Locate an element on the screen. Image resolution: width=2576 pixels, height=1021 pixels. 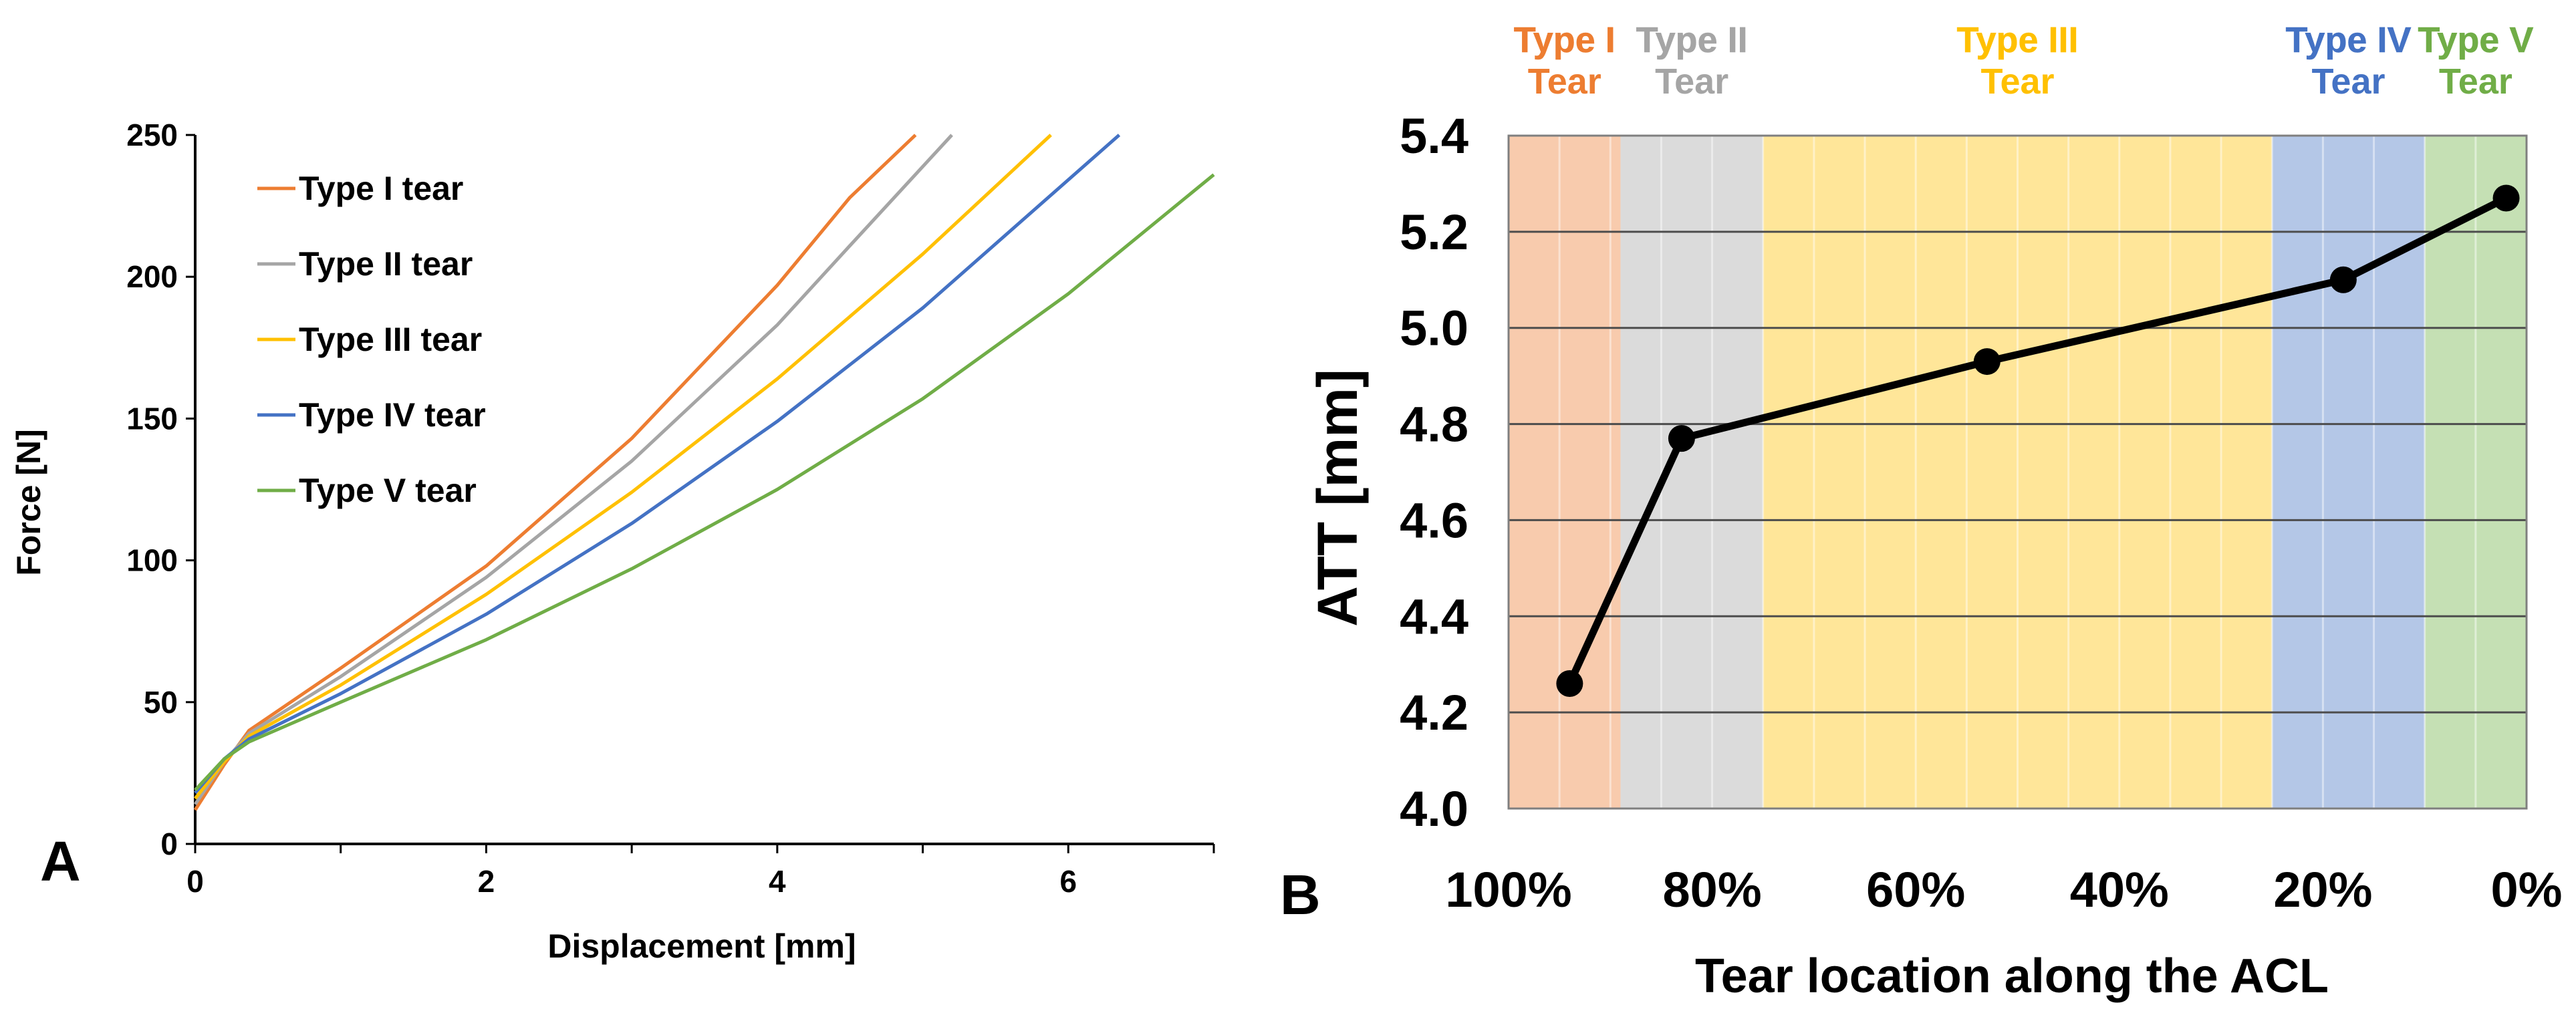
panel-label-a: A is located at coordinates (60, 861).